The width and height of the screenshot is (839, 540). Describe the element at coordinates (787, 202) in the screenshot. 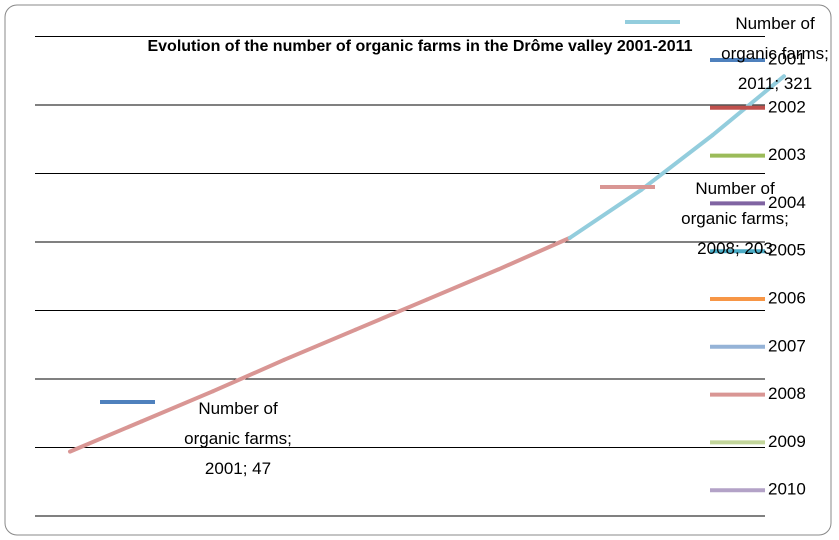

I see `legend-label: 2004` at that location.